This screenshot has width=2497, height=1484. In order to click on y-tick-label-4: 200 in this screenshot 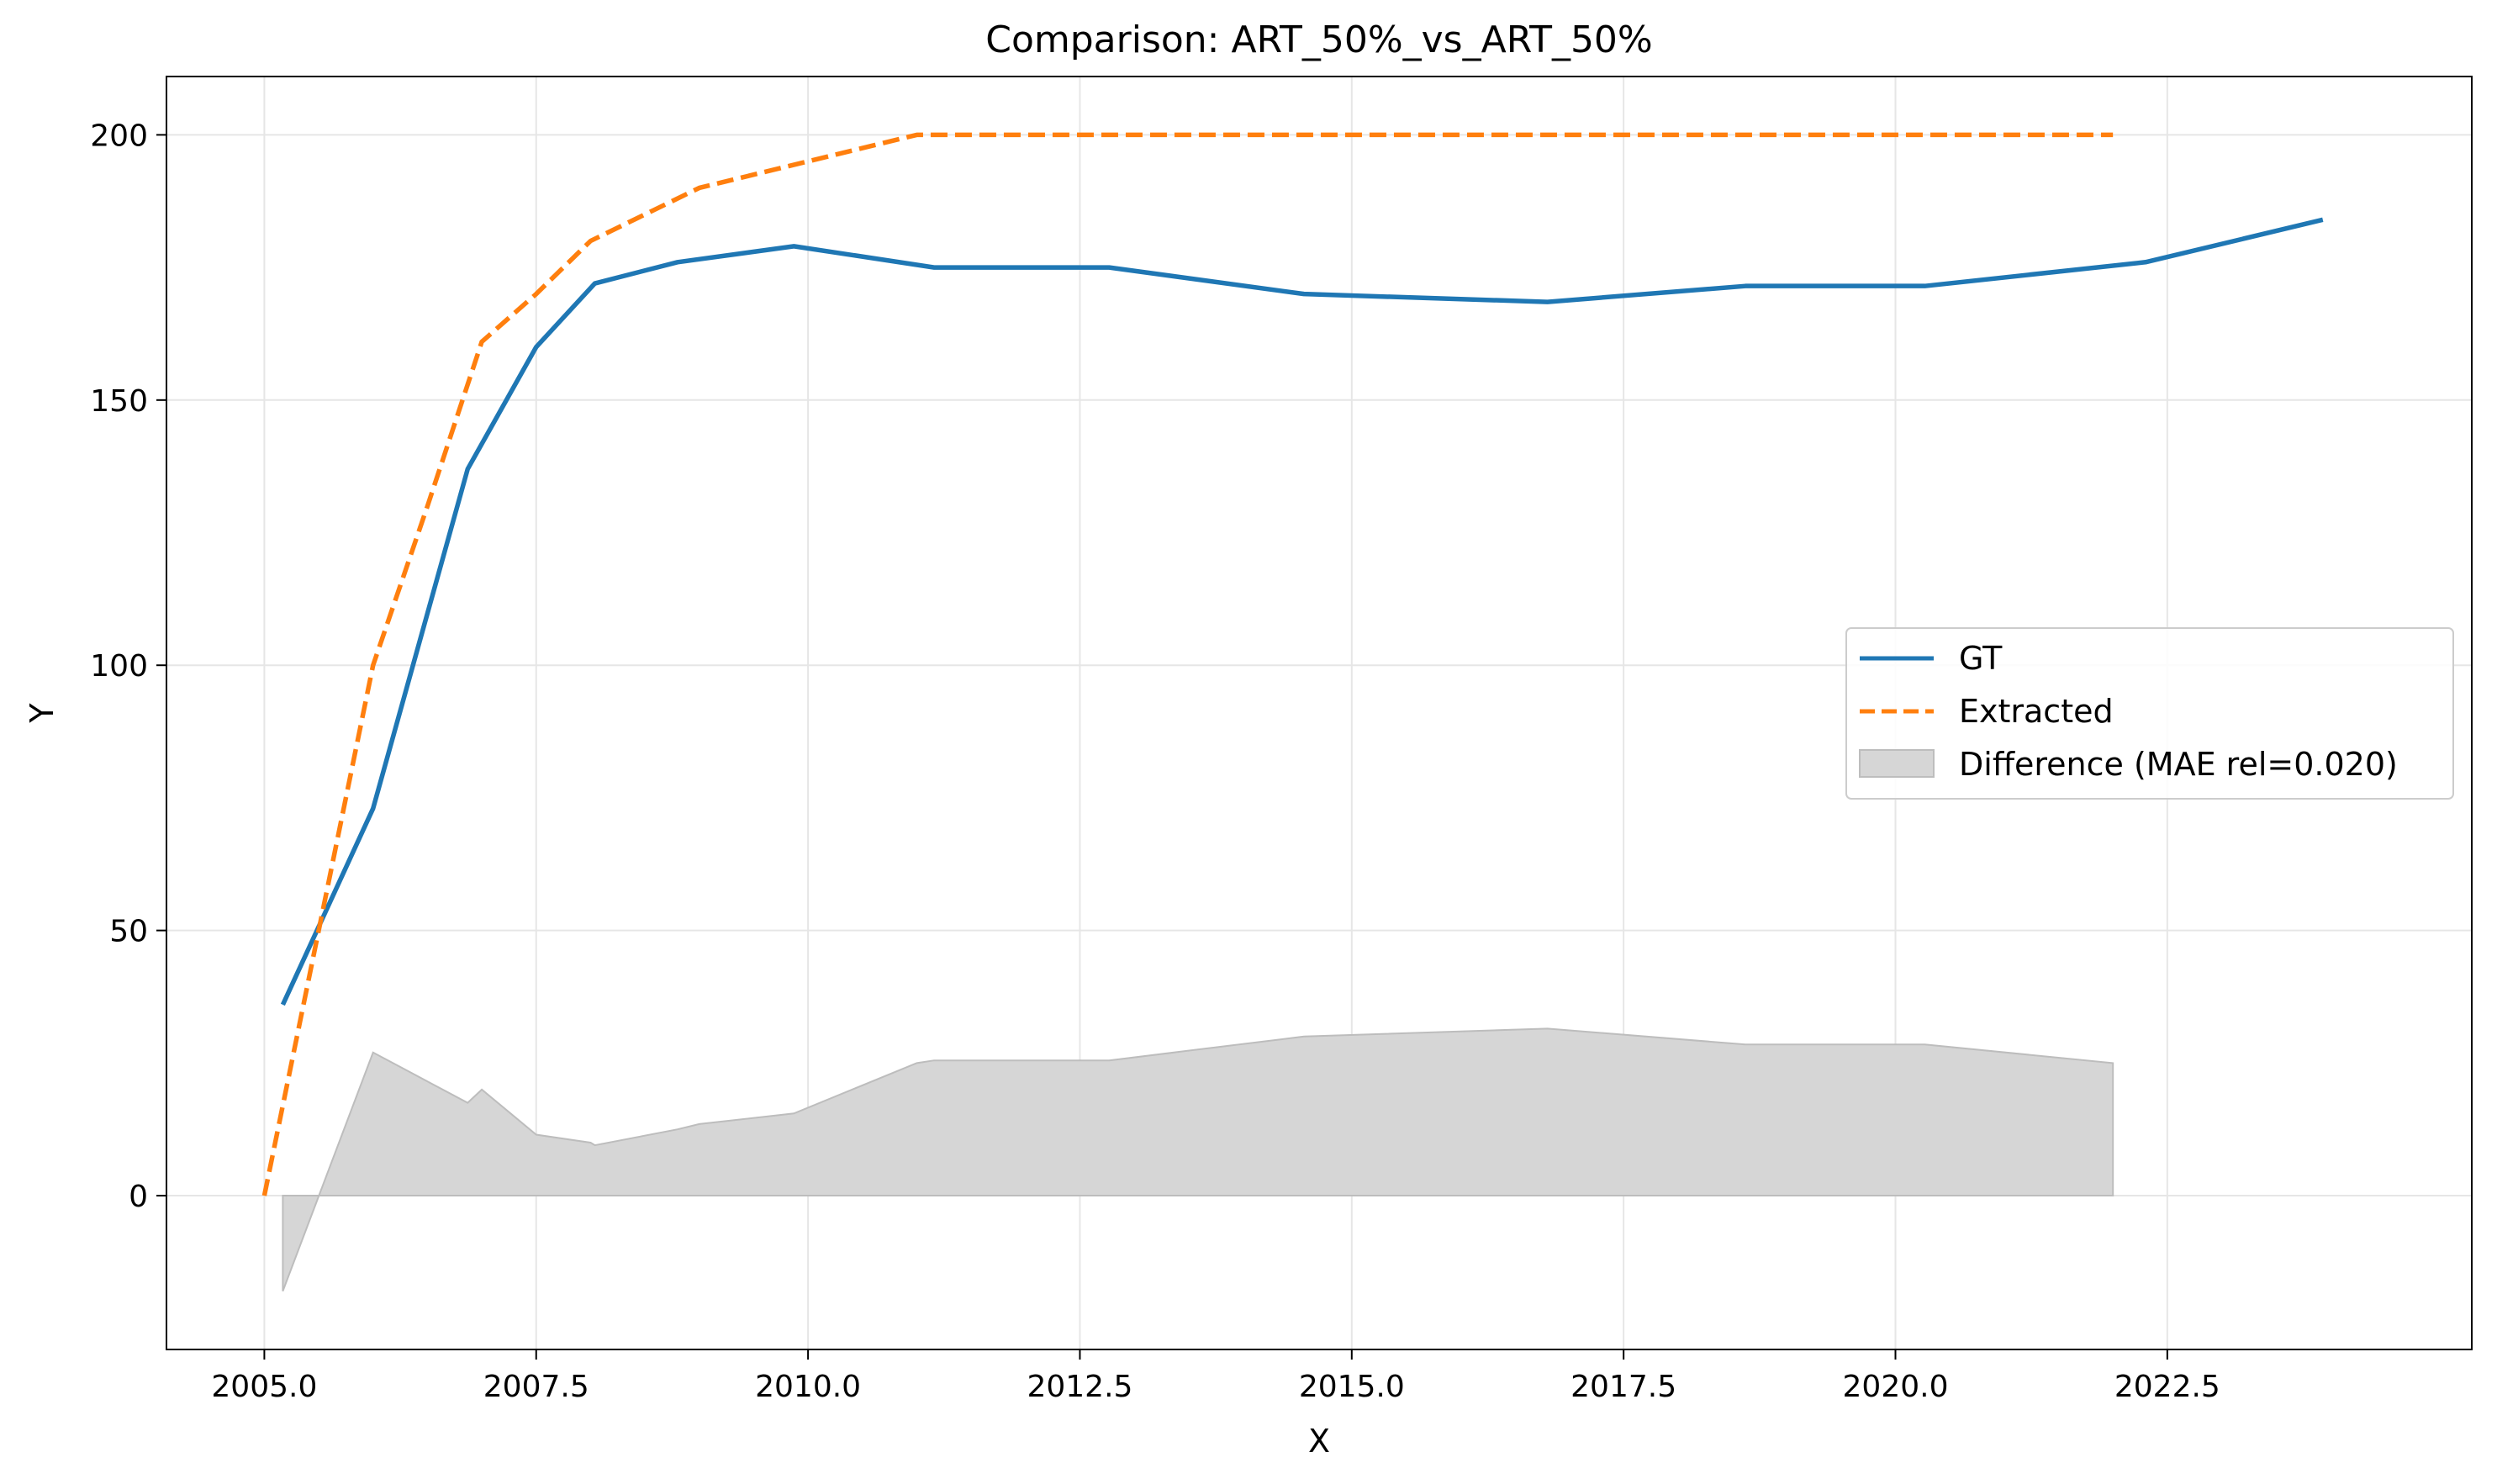, I will do `click(119, 136)`.